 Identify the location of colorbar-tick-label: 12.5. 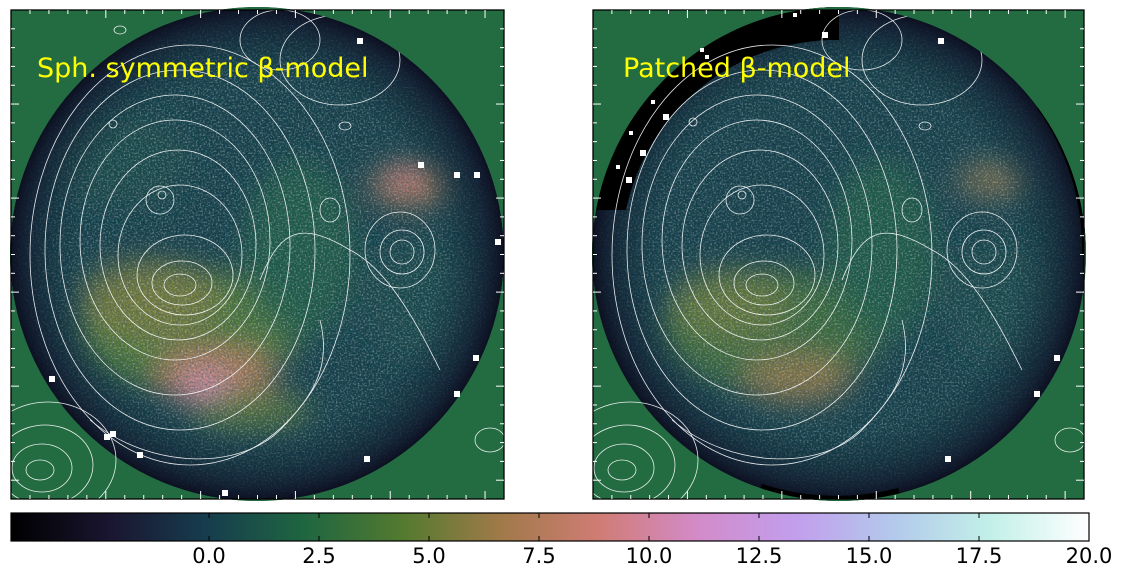
(759, 556).